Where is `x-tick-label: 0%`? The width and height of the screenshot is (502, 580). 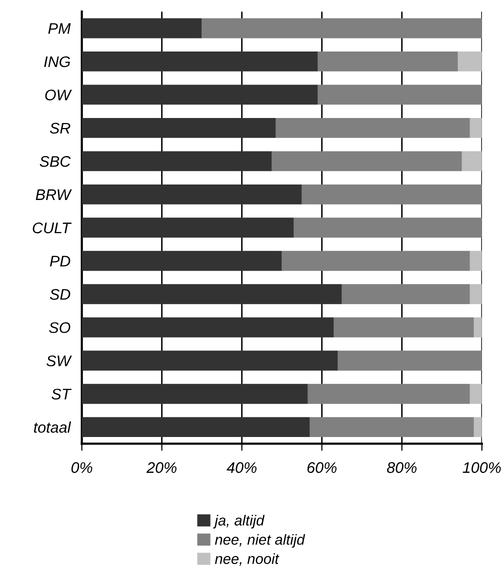
x-tick-label: 0% is located at coordinates (81, 467).